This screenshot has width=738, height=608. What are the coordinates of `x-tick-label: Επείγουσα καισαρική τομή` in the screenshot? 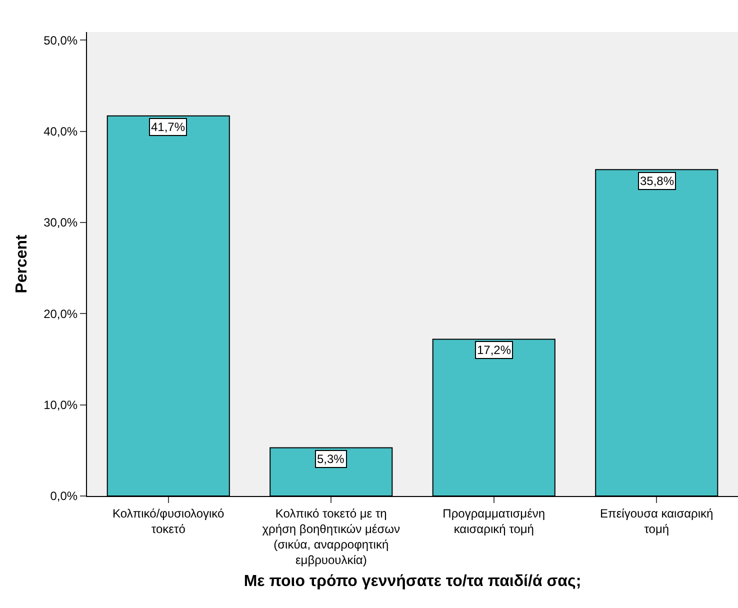 It's located at (657, 521).